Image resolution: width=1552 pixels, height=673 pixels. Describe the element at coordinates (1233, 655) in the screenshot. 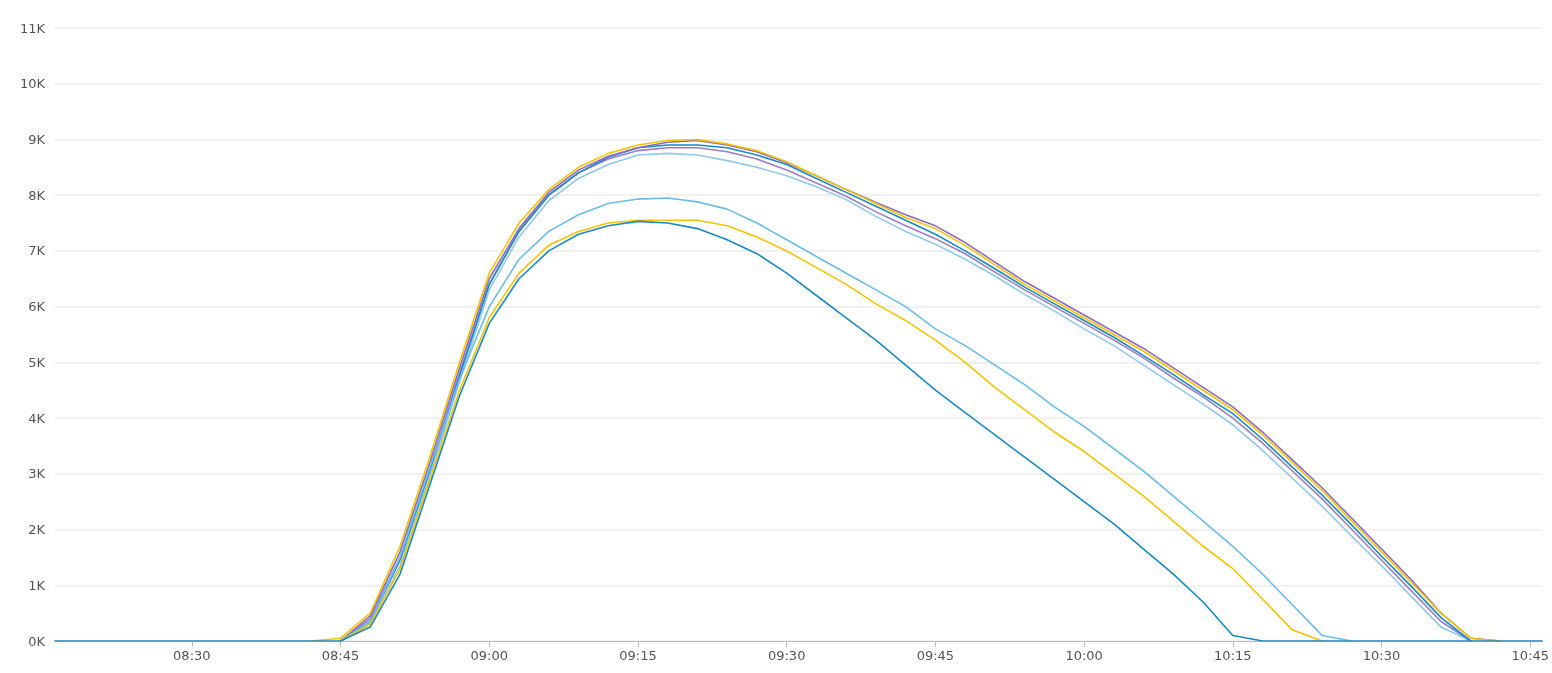

I see `x-tick-label: 10:15` at that location.